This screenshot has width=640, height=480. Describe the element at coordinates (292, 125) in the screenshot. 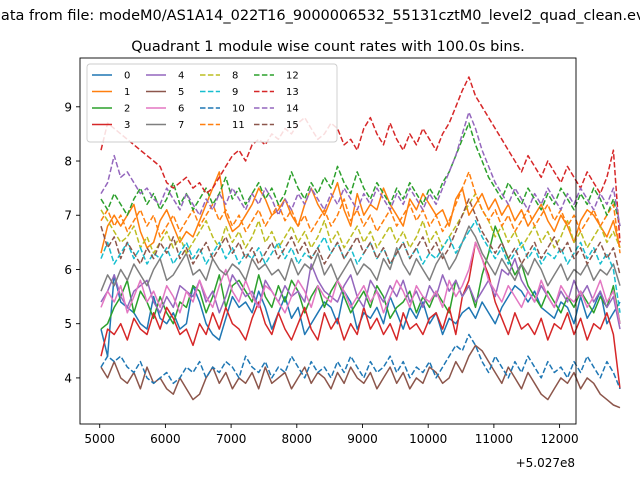

I see `legend-label-15: 15` at that location.